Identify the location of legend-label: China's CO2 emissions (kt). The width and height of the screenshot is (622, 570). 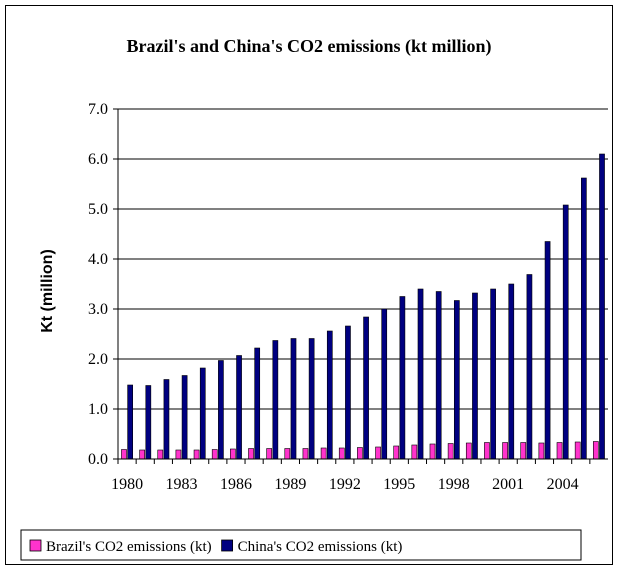
(320, 547).